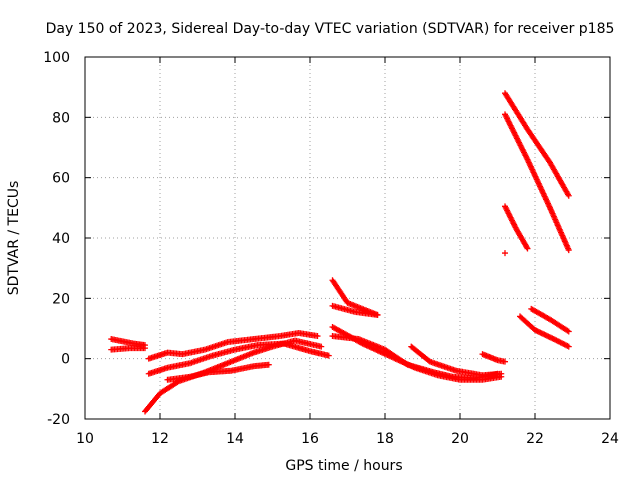 The width and height of the screenshot is (640, 480). What do you see at coordinates (61, 118) in the screenshot?
I see `y-tick-label: 80` at bounding box center [61, 118].